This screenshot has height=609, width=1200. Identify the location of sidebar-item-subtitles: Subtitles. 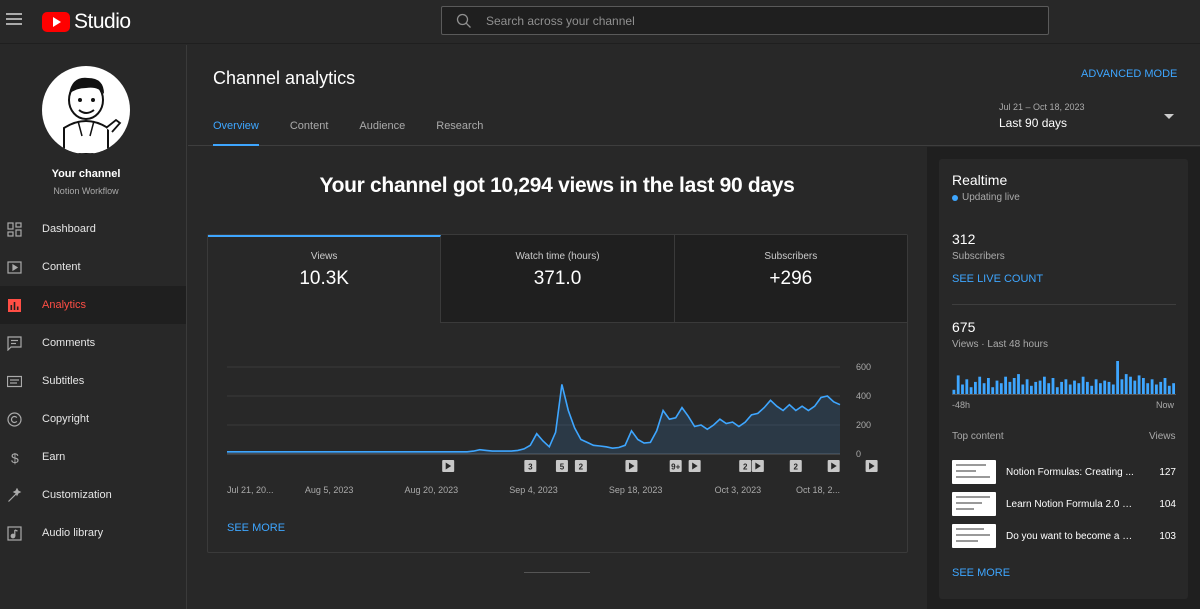
(93, 381).